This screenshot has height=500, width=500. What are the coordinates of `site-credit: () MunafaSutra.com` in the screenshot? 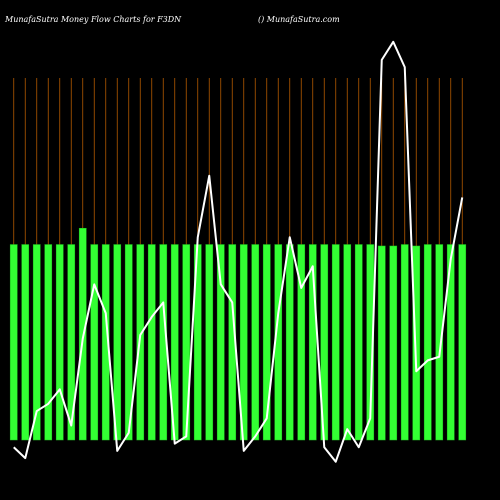 It's located at (299, 19).